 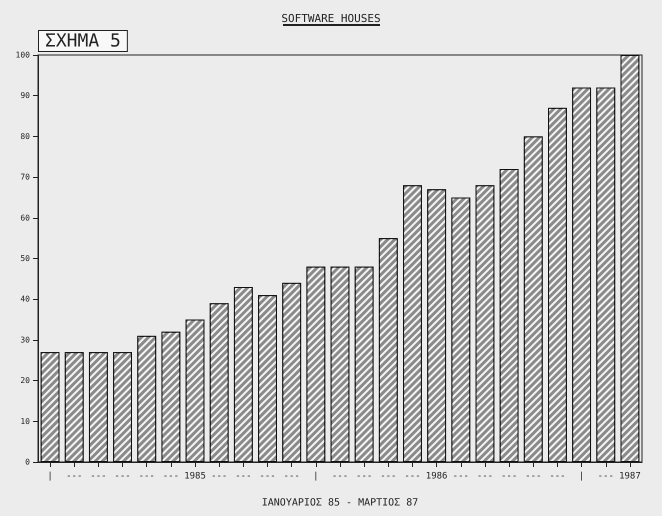 What do you see at coordinates (437, 477) in the screenshot?
I see `x-tick-label: 1986` at bounding box center [437, 477].